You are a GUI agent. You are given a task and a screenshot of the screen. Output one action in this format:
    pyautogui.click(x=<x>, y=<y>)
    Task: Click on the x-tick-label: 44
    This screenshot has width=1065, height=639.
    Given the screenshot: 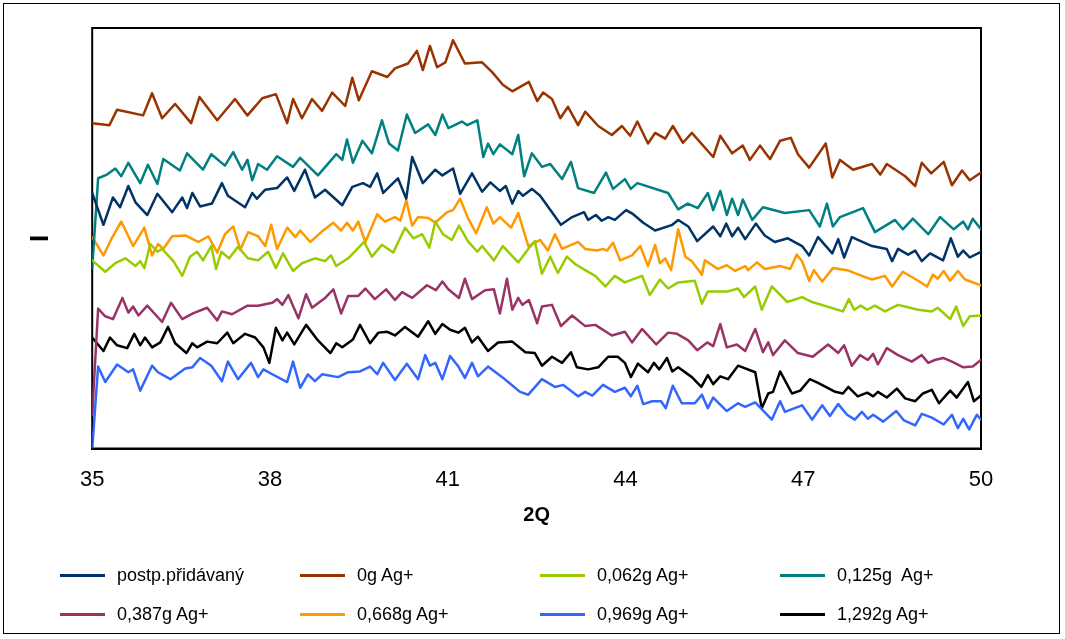 What is the action you would take?
    pyautogui.click(x=625, y=478)
    